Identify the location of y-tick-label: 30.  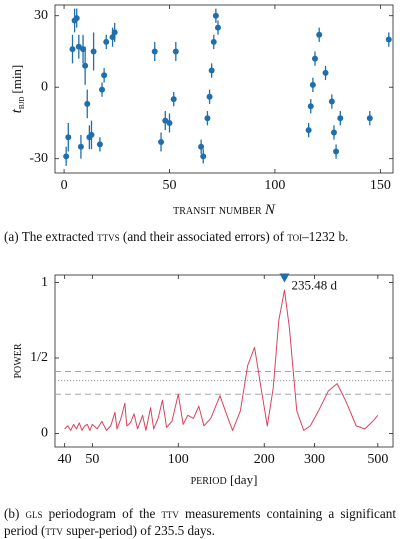
(41, 15).